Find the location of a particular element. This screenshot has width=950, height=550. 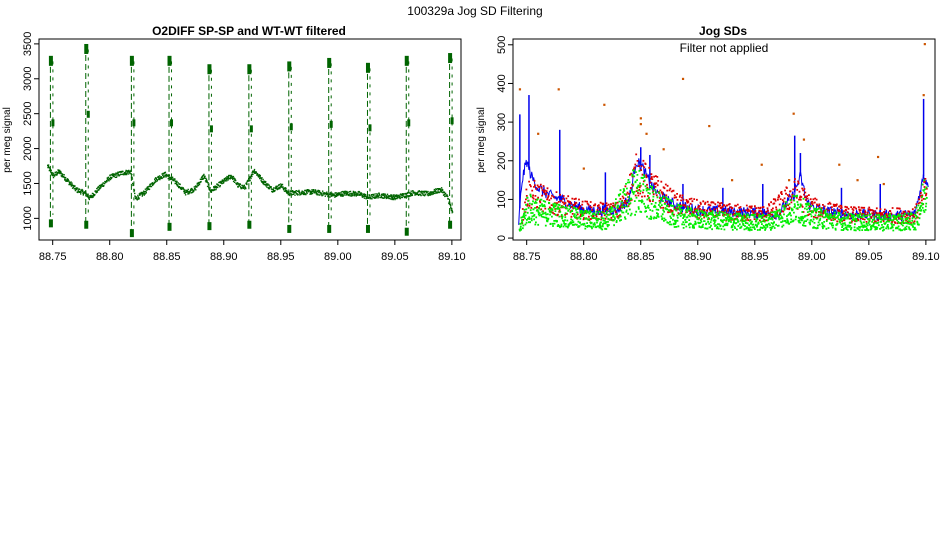

y-tick-label: 100 is located at coordinates (502, 199).